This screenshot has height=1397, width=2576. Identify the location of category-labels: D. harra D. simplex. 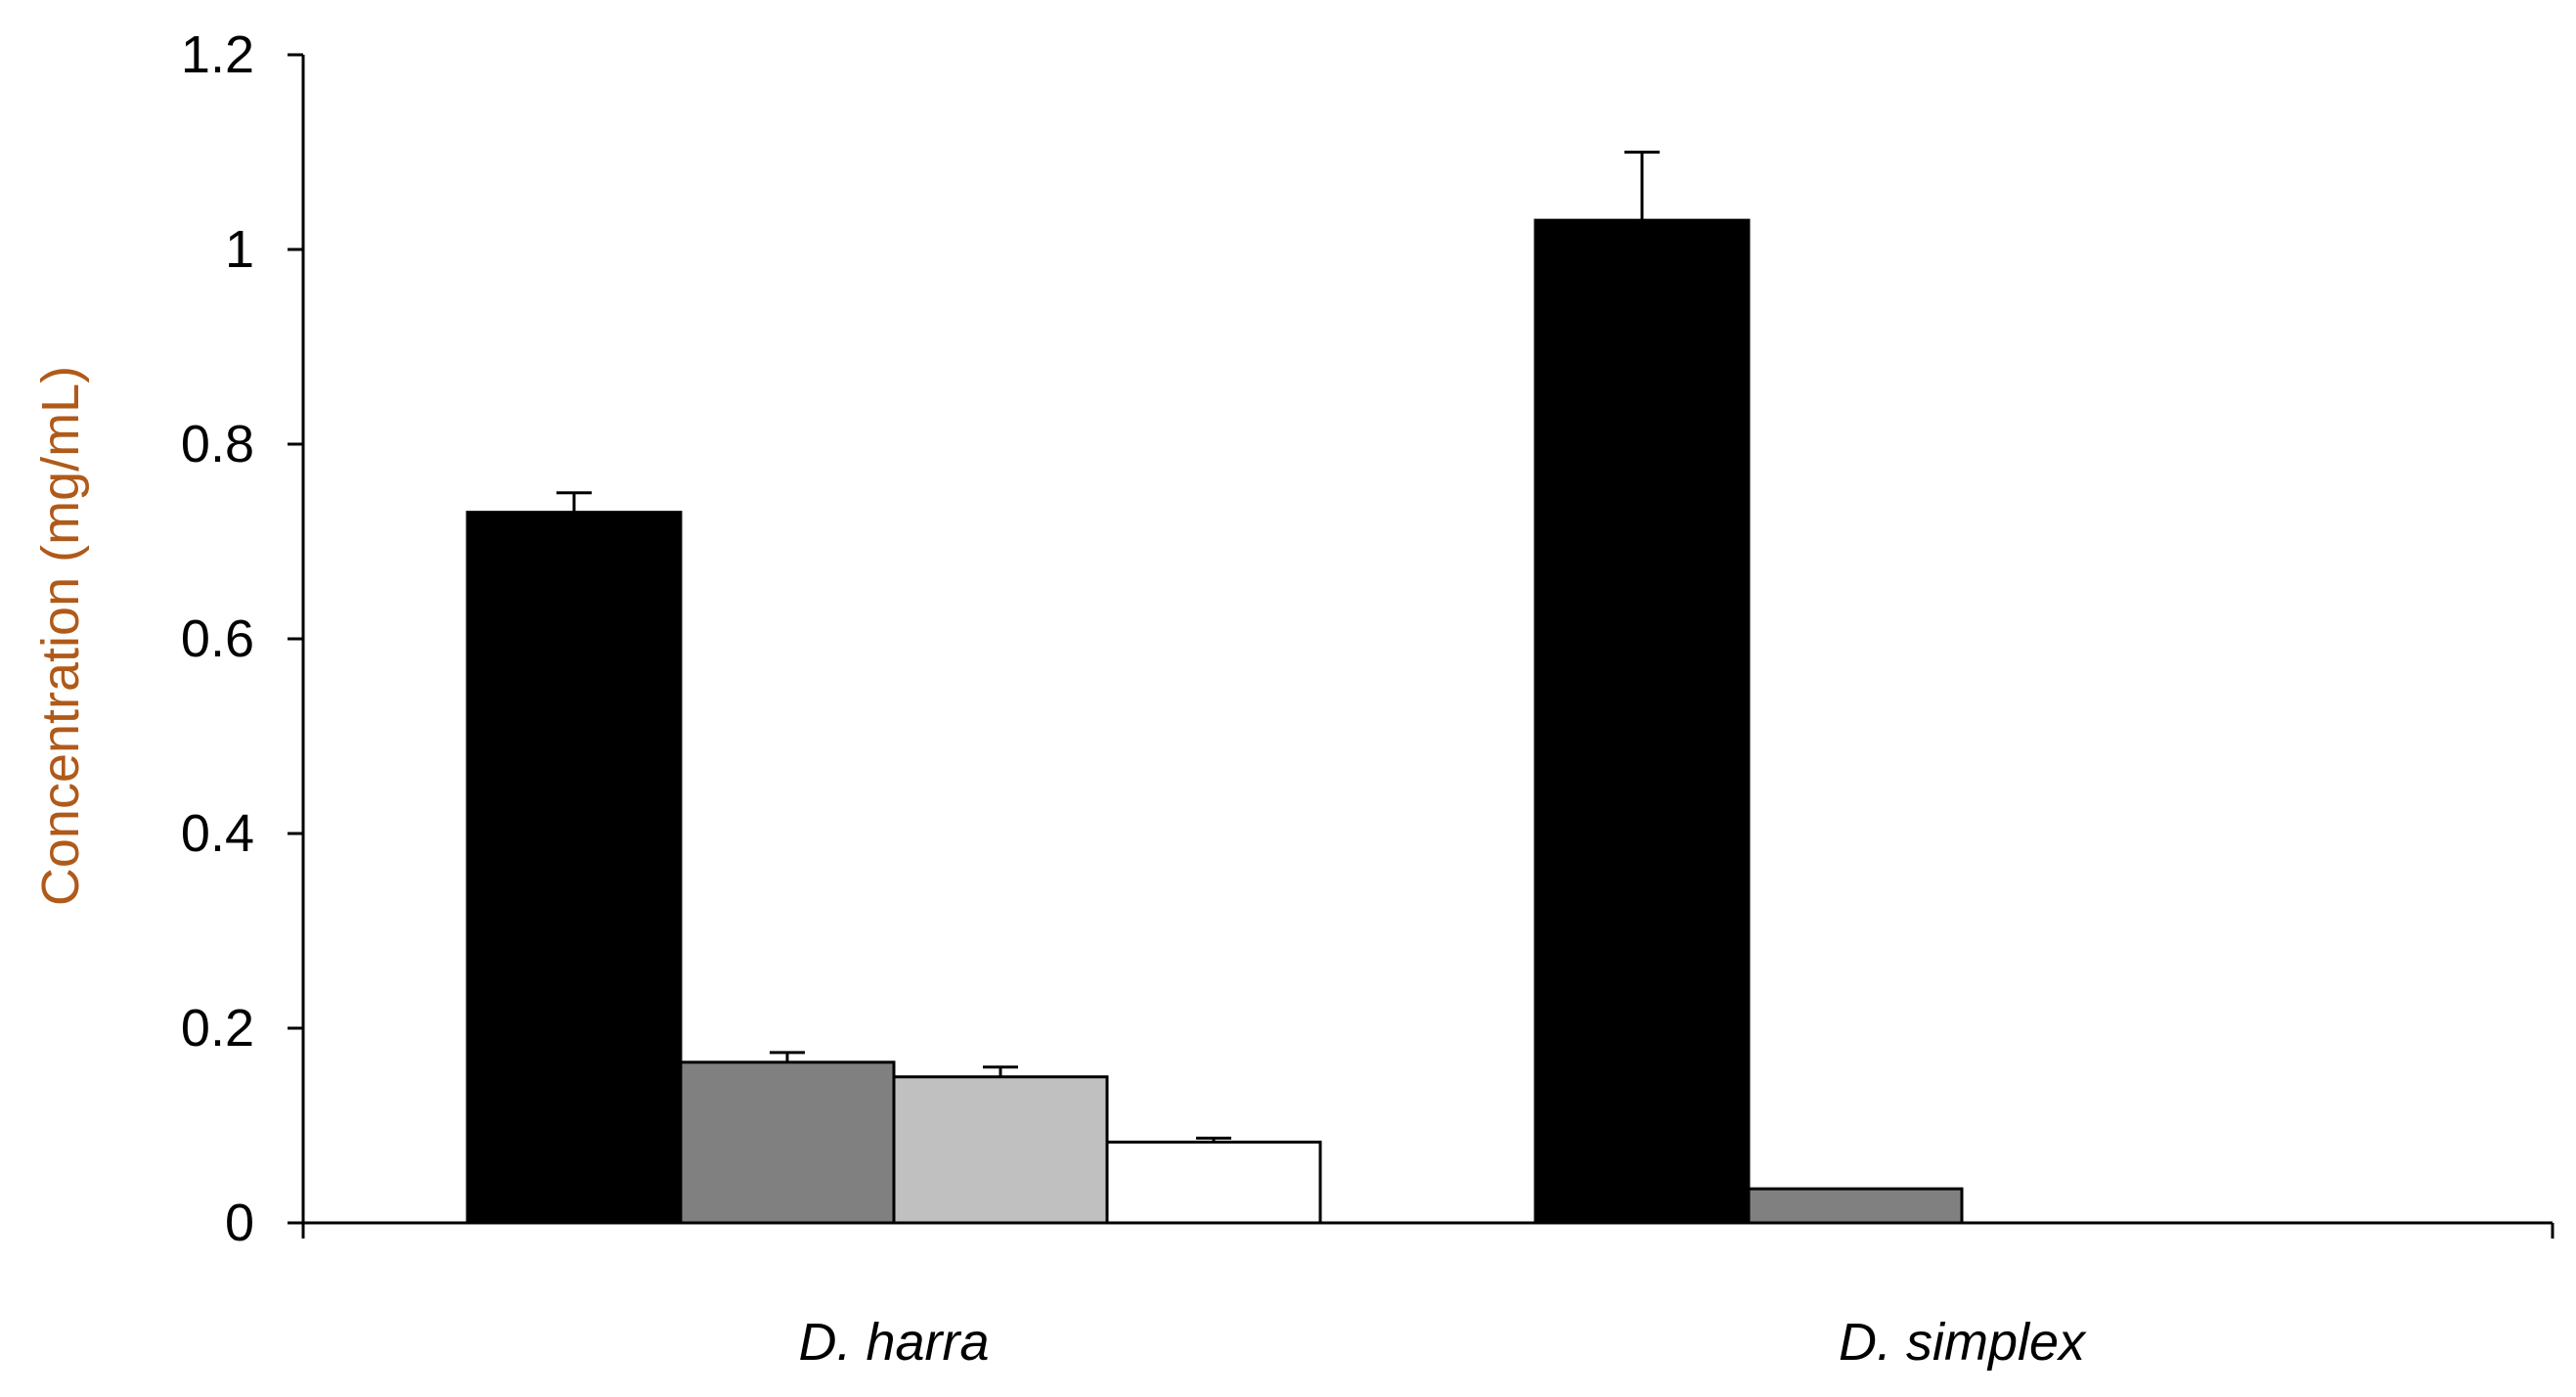
(1443, 1342).